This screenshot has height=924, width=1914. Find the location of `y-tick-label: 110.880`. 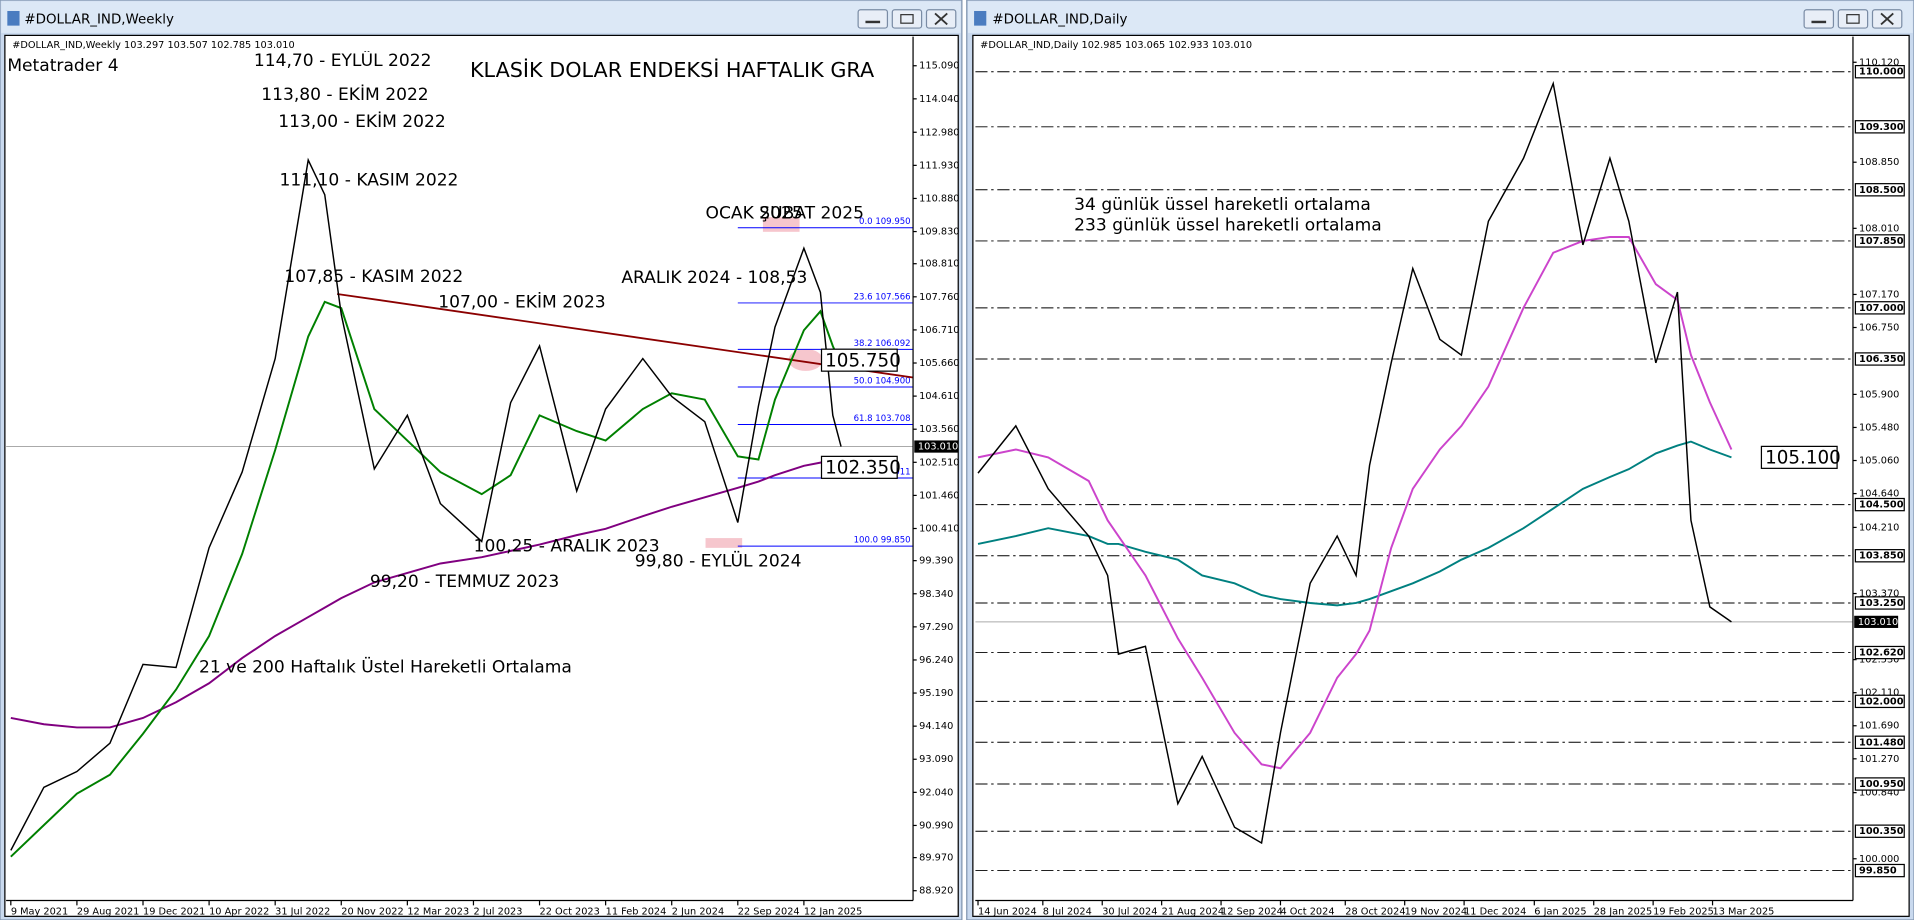

y-tick-label: 110.880 is located at coordinates (939, 198).